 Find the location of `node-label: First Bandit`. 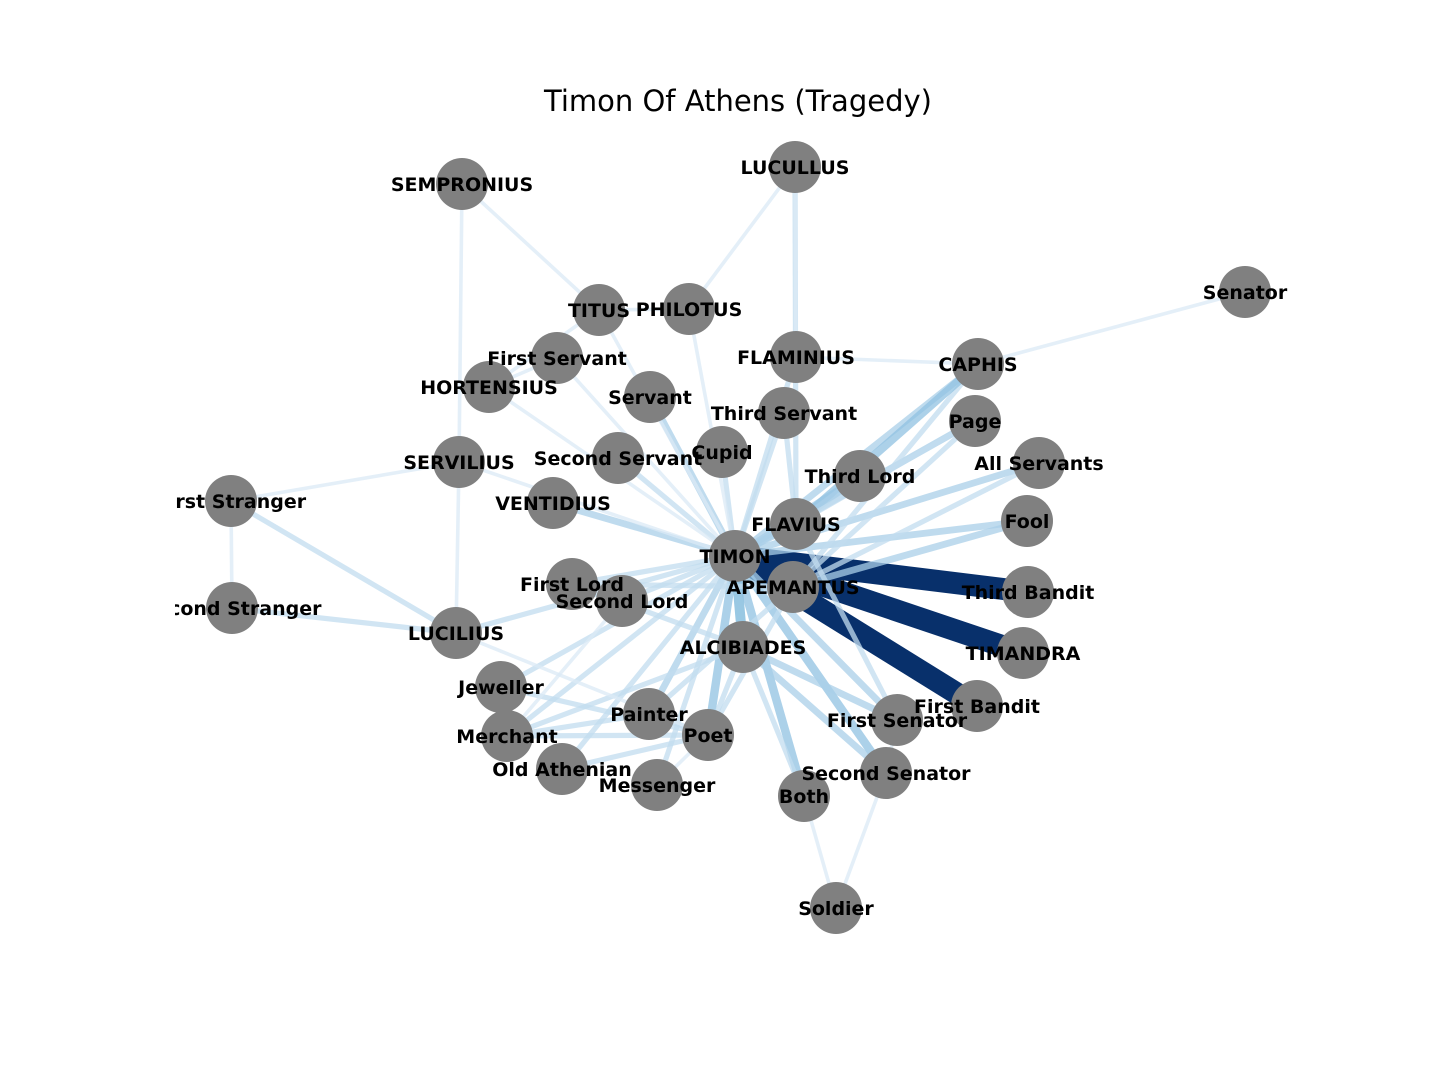

node-label: First Bandit is located at coordinates (977, 707).